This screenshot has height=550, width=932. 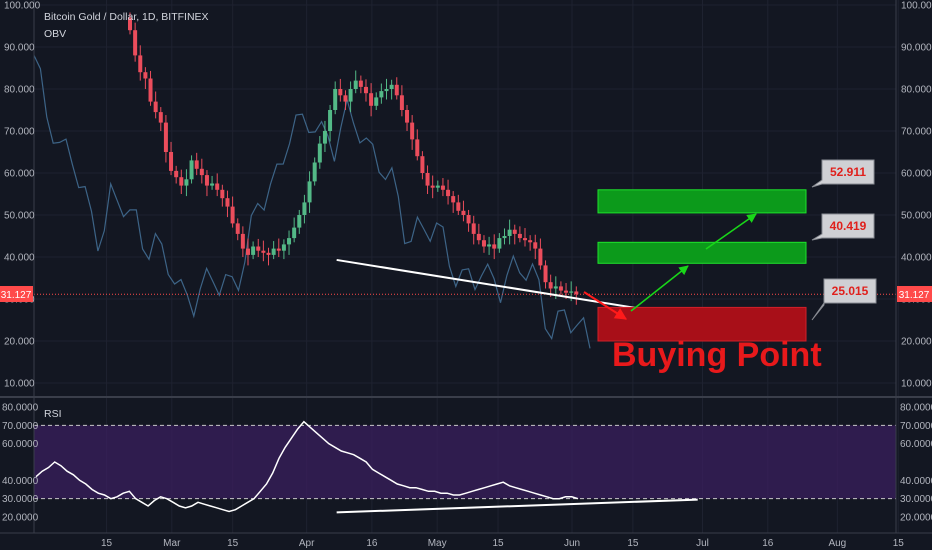 I want to click on y-tick-label-right: 20.000, so click(x=916, y=342).